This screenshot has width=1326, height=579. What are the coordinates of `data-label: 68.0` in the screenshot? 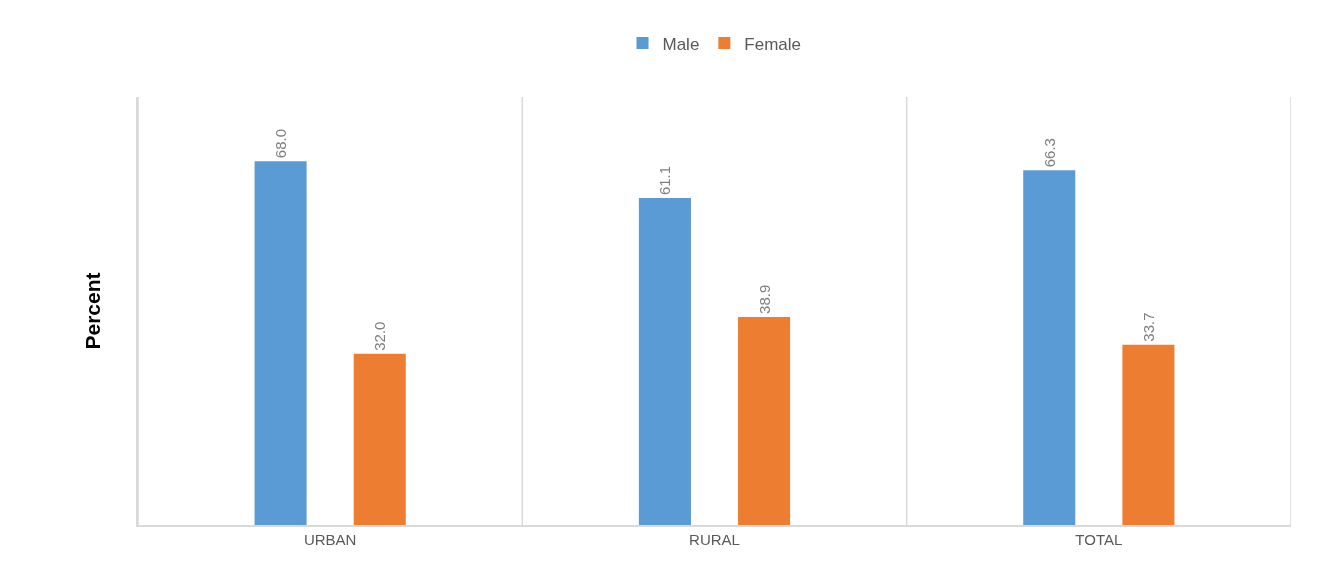 It's located at (281, 144).